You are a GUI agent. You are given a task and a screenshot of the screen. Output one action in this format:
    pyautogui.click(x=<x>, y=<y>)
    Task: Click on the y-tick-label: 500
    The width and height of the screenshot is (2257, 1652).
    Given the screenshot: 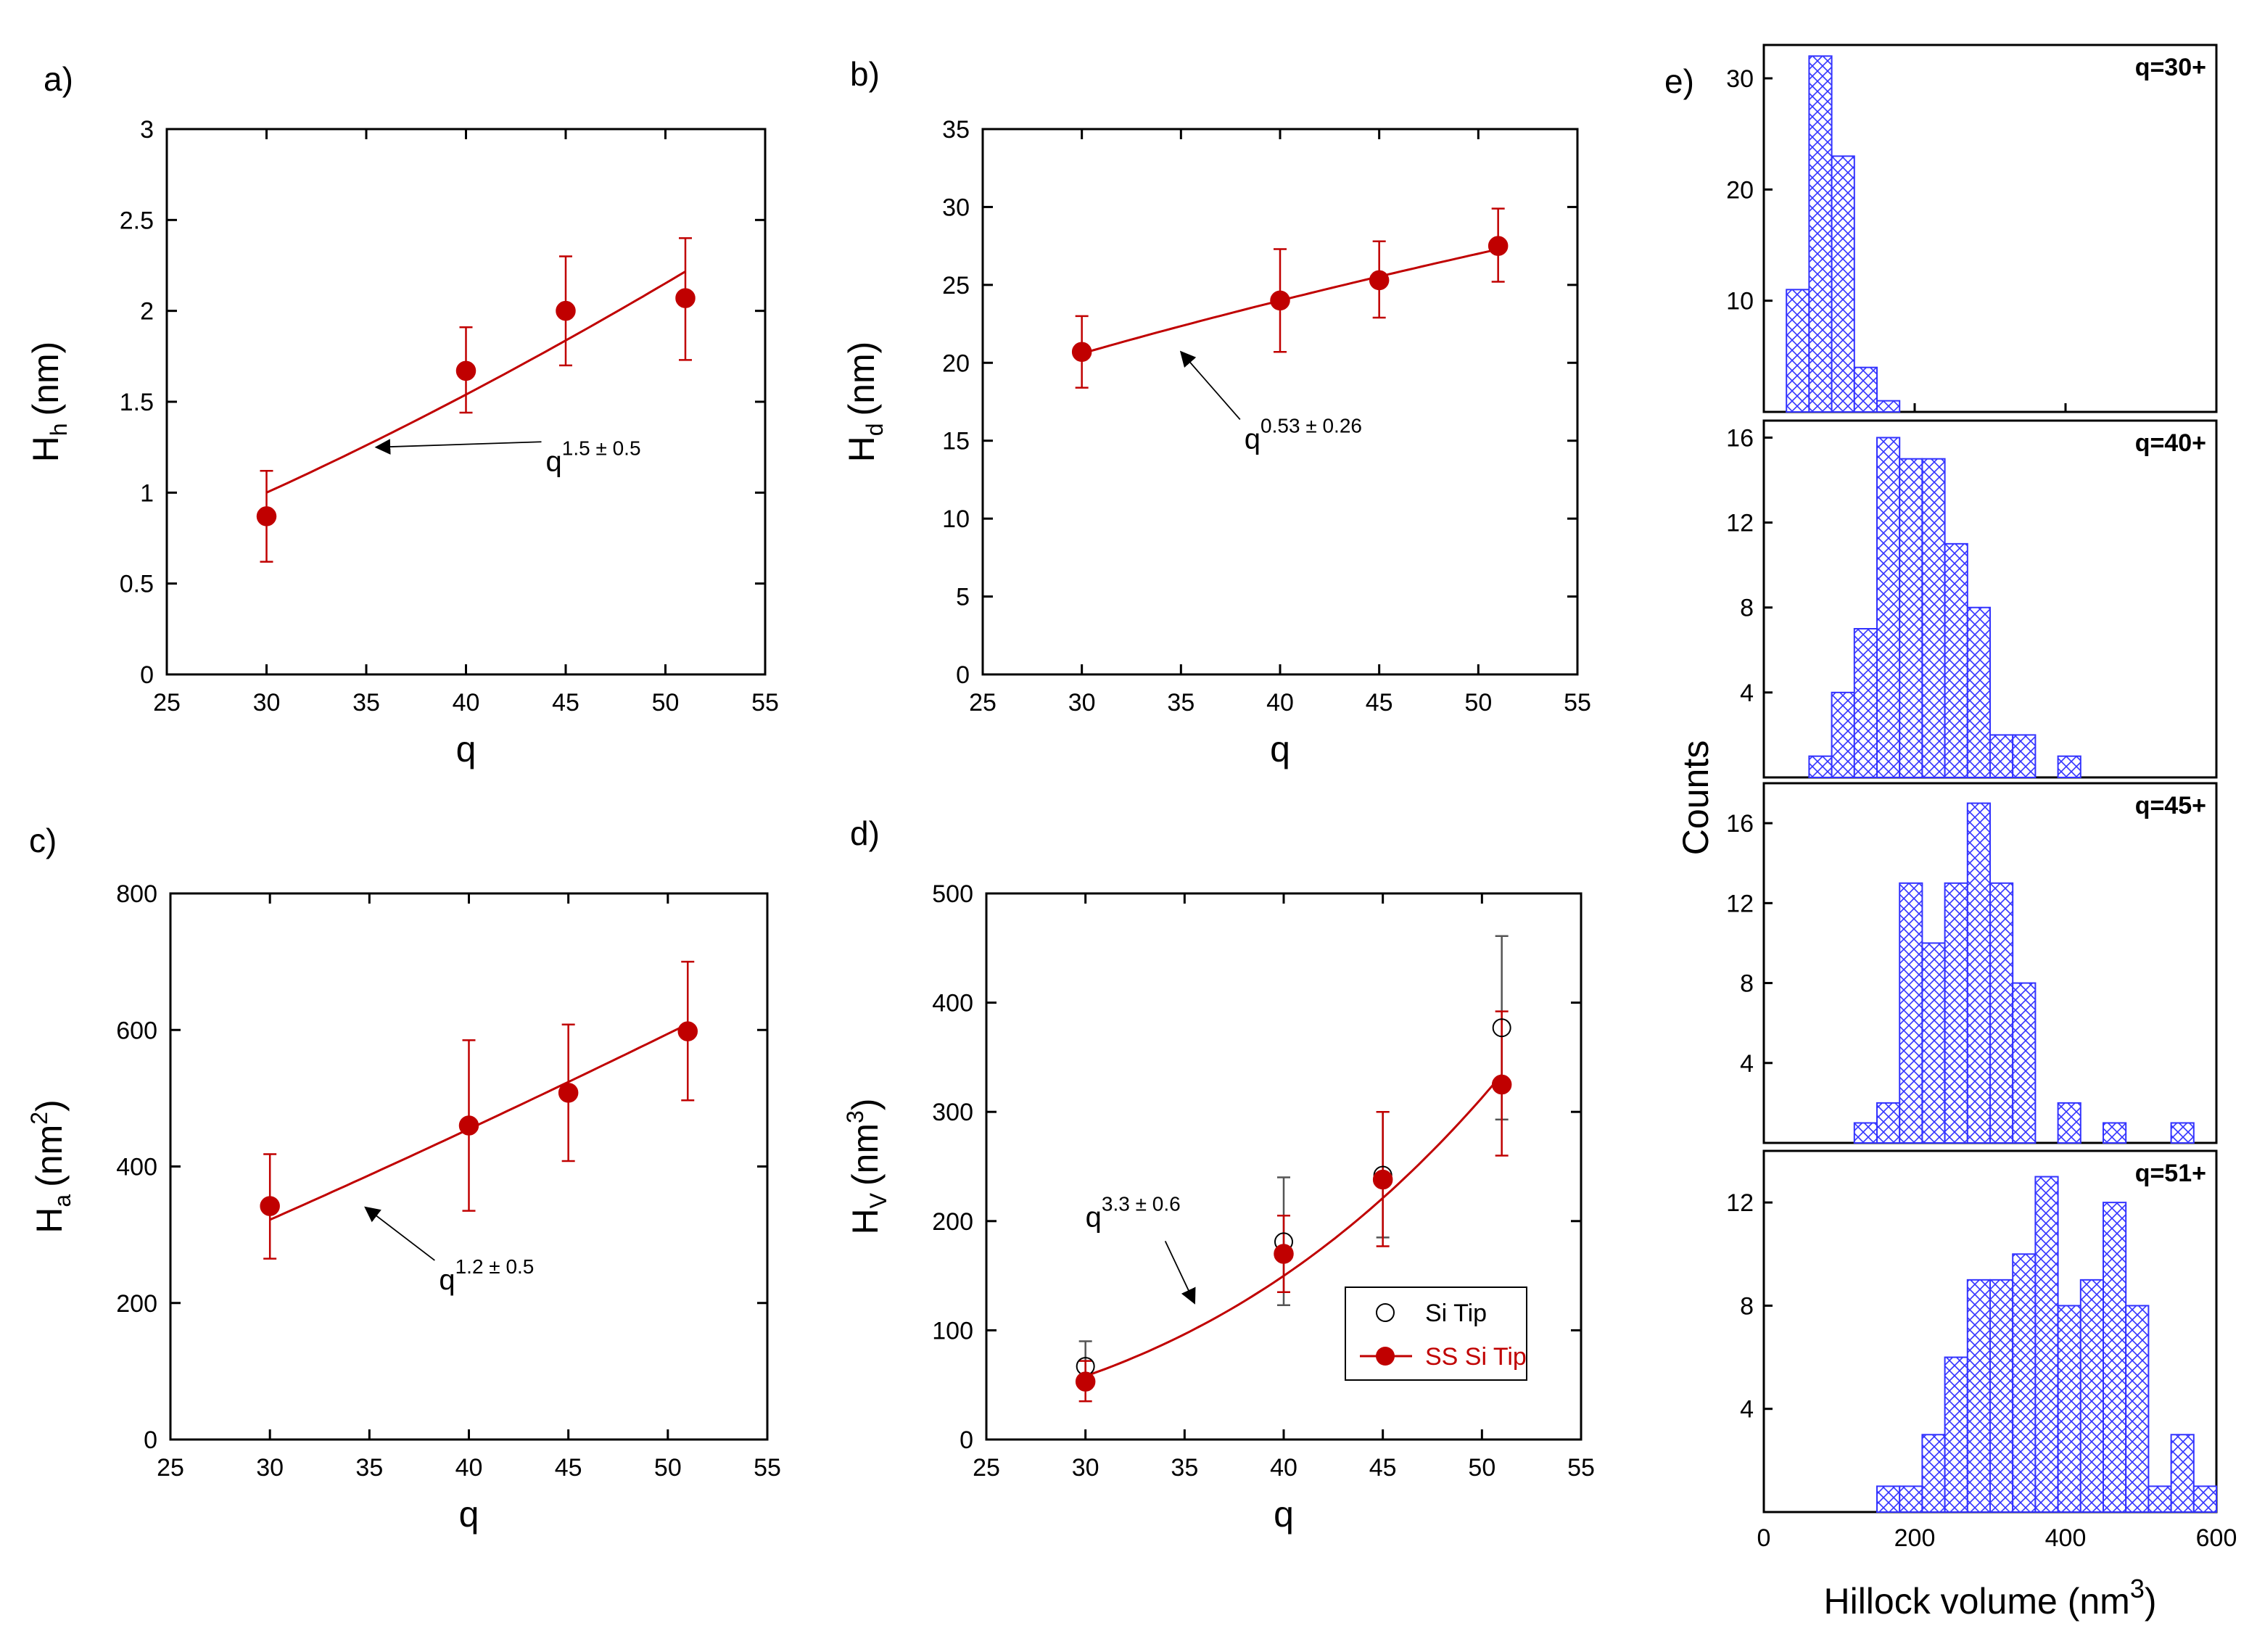 What is the action you would take?
    pyautogui.click(x=953, y=894)
    